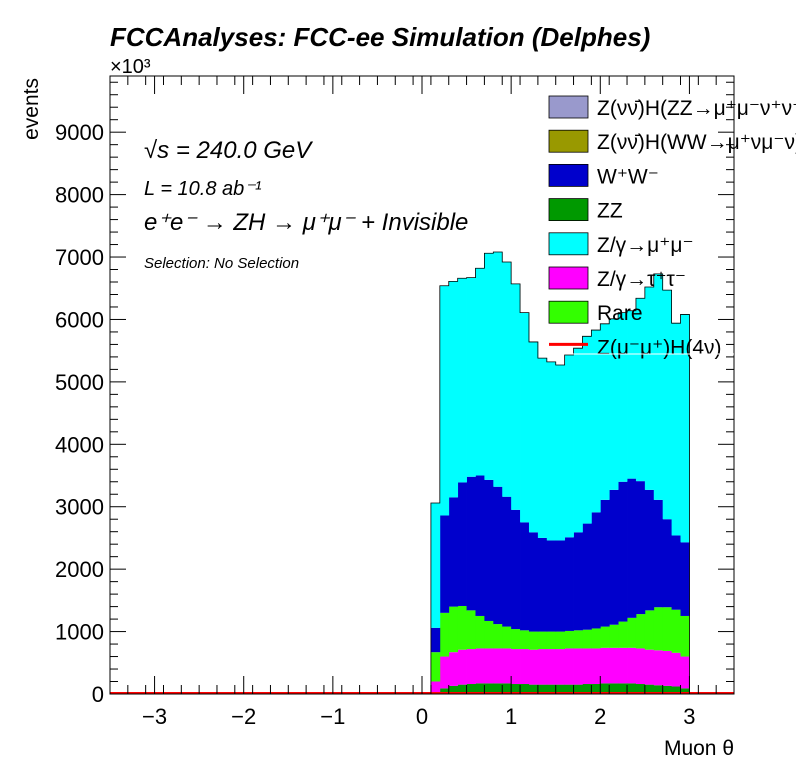  I want to click on process-annotation: e⁺e⁻ → ZH → μ⁺μ⁻ + Invisible, so click(306, 222).